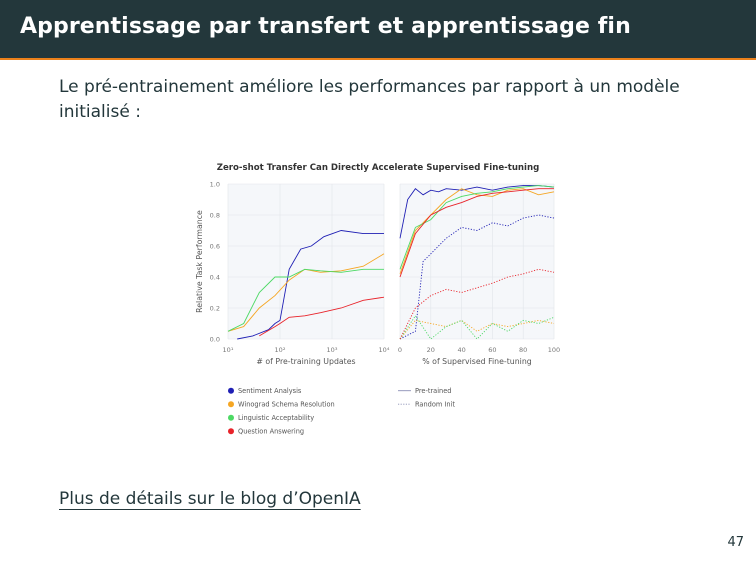  What do you see at coordinates (332, 350) in the screenshot?
I see `left-x-tick-label: 10³` at bounding box center [332, 350].